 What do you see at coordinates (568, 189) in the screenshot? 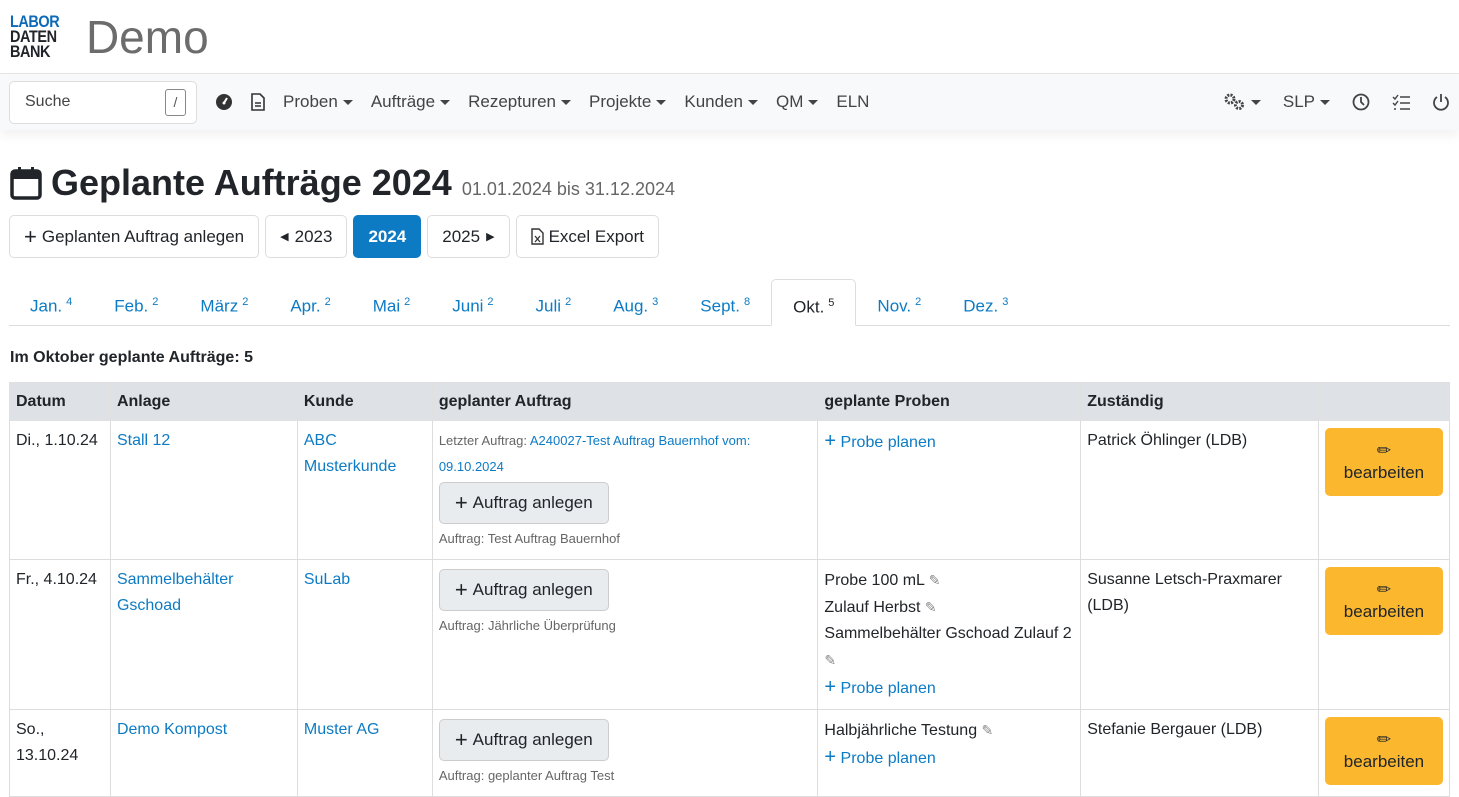
I see `date-range: 01.01.2024 bis 31.12.2024` at bounding box center [568, 189].